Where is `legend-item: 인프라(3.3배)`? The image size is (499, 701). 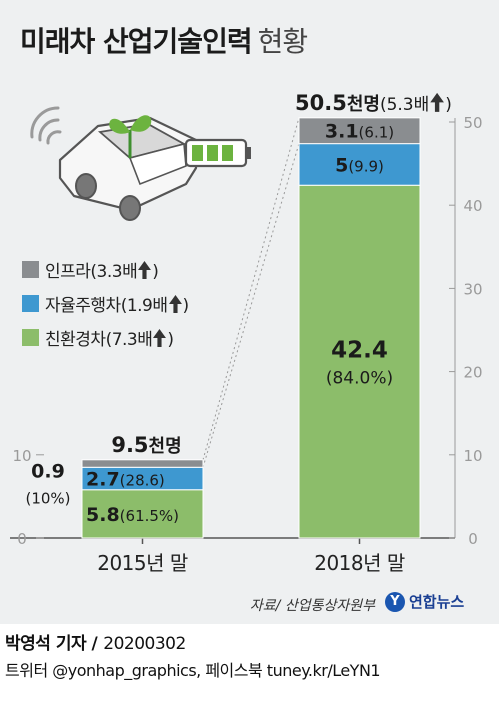
legend-item: 인프라(3.3배) is located at coordinates (105, 269).